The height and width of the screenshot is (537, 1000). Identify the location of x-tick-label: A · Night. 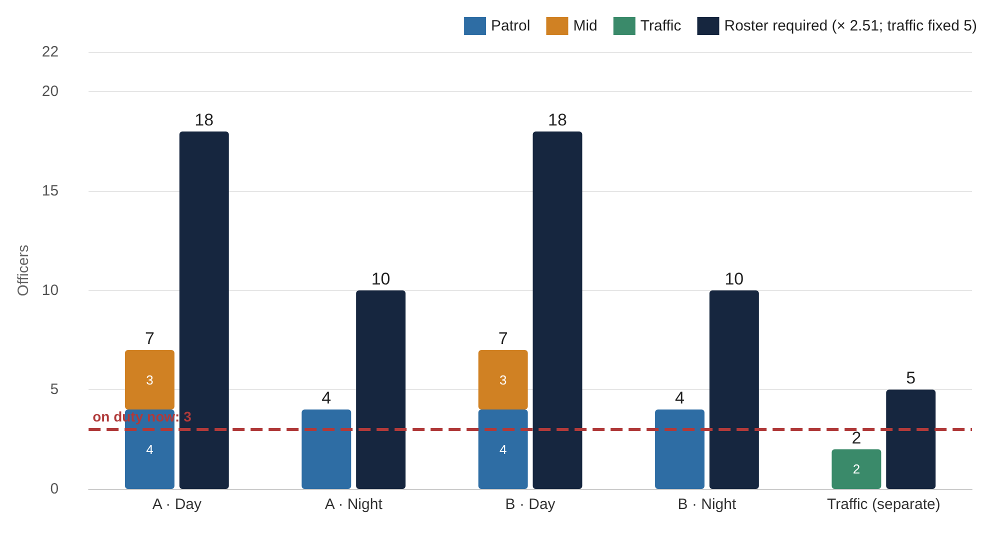
(354, 504).